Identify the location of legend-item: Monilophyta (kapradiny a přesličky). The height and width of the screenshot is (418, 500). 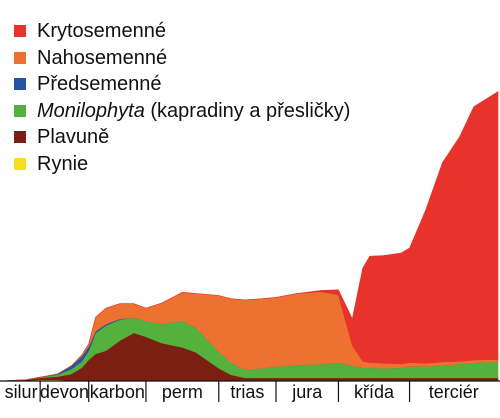
(182, 111).